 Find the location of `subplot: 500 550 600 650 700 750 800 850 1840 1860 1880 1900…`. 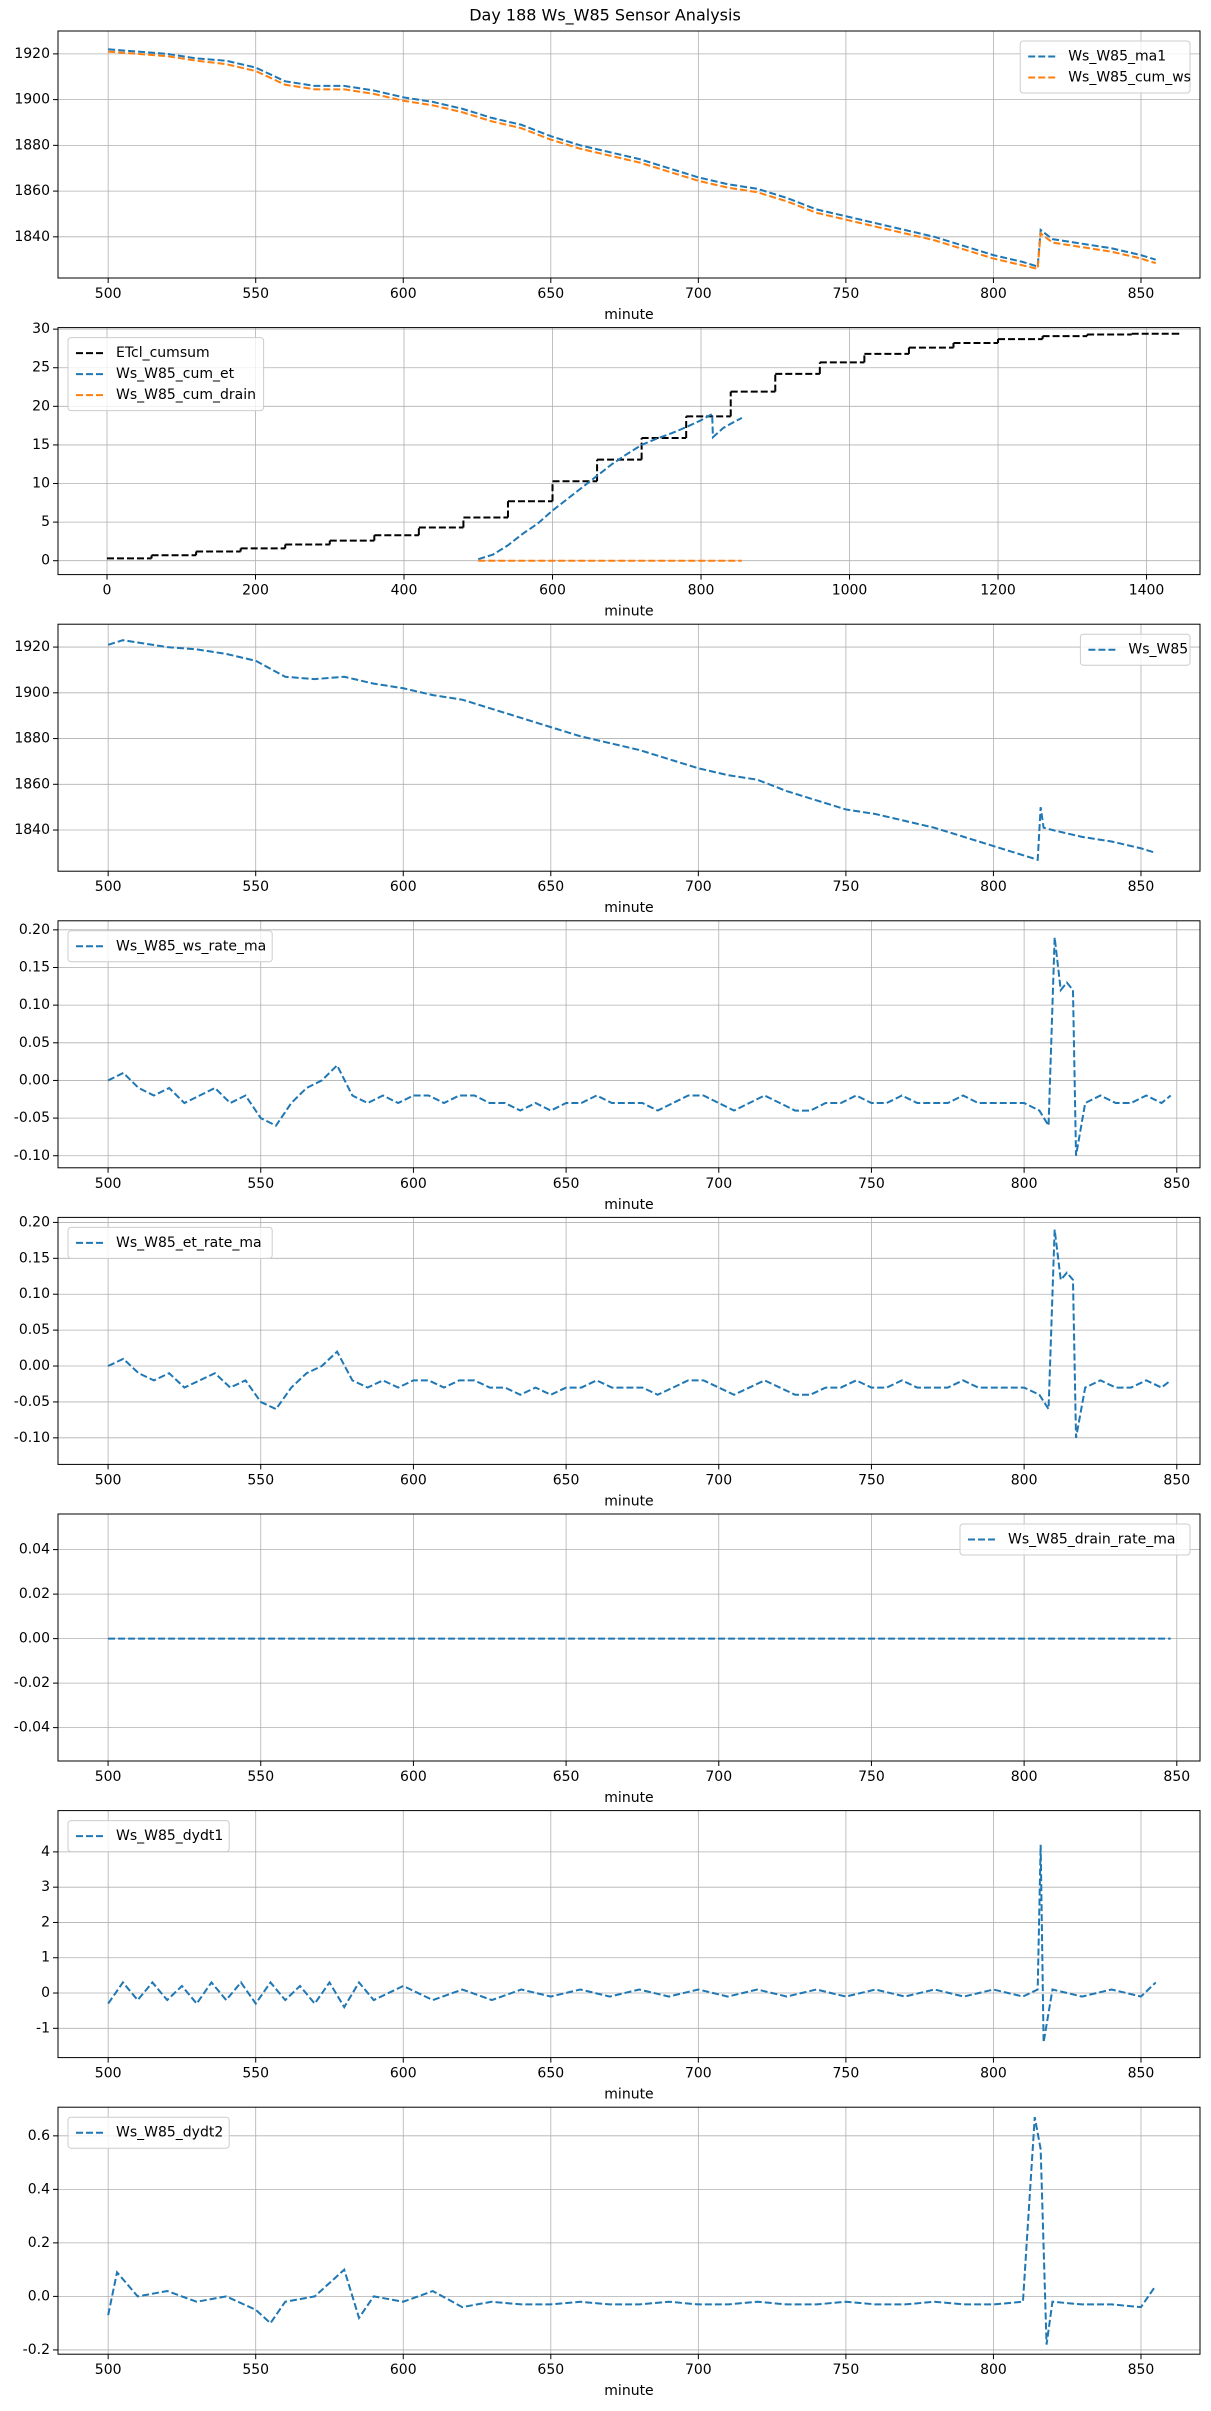

subplot: 500 550 600 650 700 750 800 850 1840 1860 1880 1900… is located at coordinates (607, 769).